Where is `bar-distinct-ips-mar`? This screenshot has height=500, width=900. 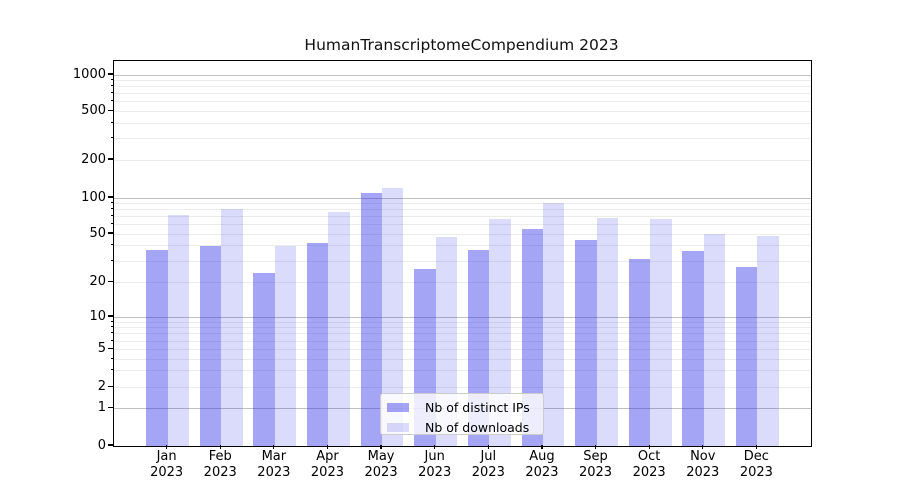 bar-distinct-ips-mar is located at coordinates (264, 359).